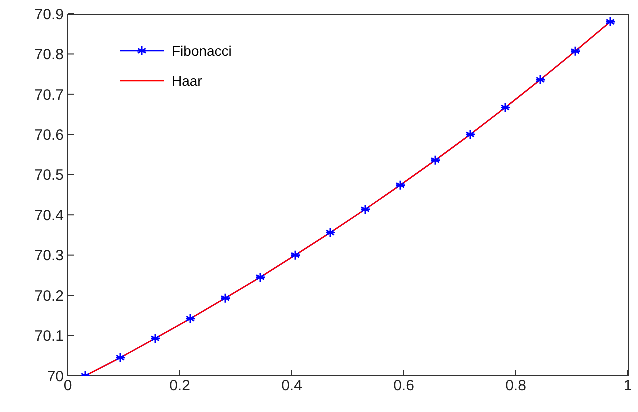 The image size is (638, 412). Describe the element at coordinates (55, 377) in the screenshot. I see `y-tick-label: 70` at that location.